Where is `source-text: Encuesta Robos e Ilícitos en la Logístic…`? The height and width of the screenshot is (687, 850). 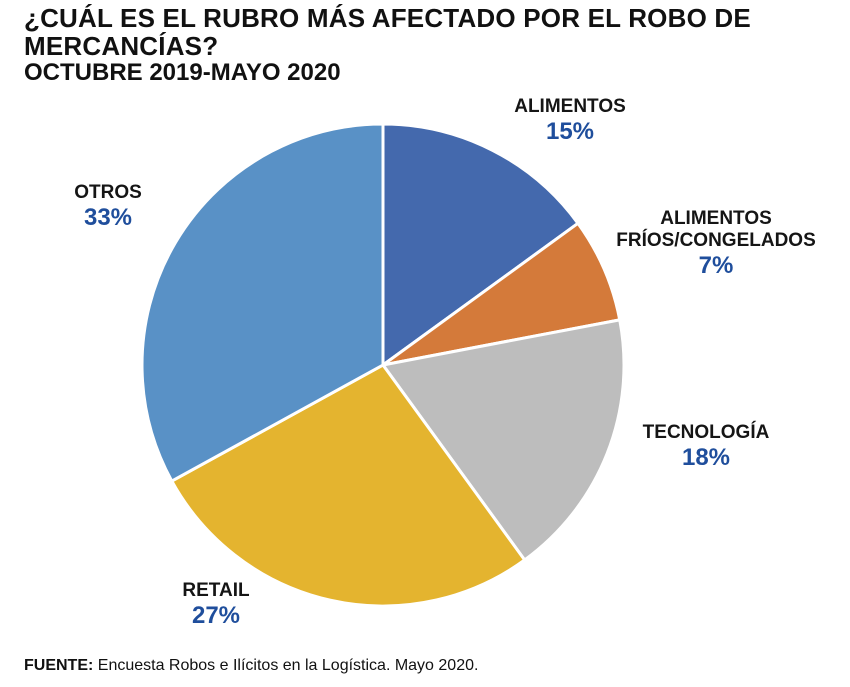
source-text: Encuesta Robos e Ilícitos en la Logístic… is located at coordinates (286, 665).